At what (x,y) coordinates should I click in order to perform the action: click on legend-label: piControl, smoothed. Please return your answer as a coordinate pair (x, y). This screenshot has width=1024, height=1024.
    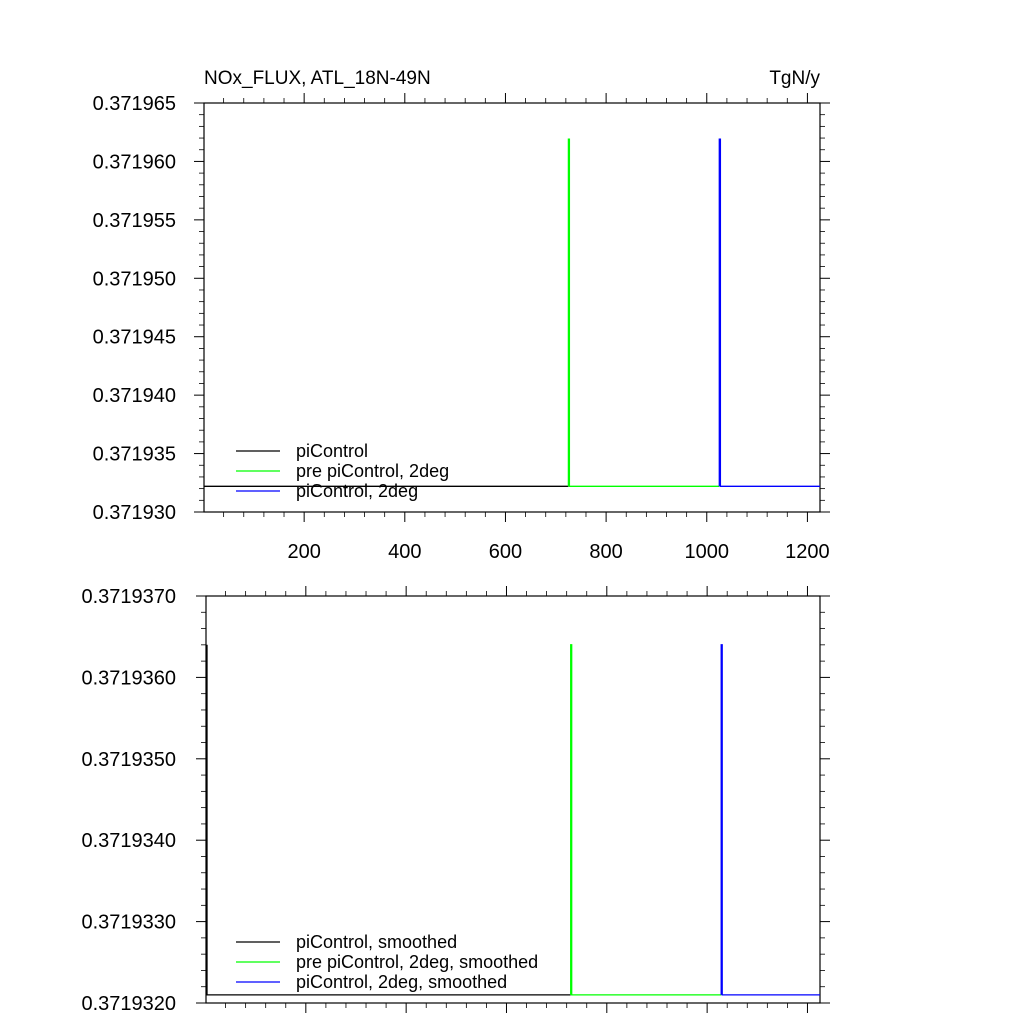
    Looking at the image, I should click on (376, 942).